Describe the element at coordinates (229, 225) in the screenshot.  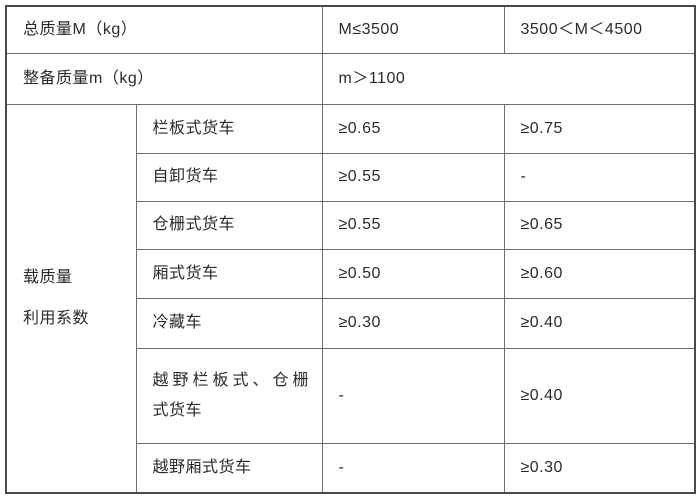
I see `vehicle-type-cell: 仓栅式货车` at that location.